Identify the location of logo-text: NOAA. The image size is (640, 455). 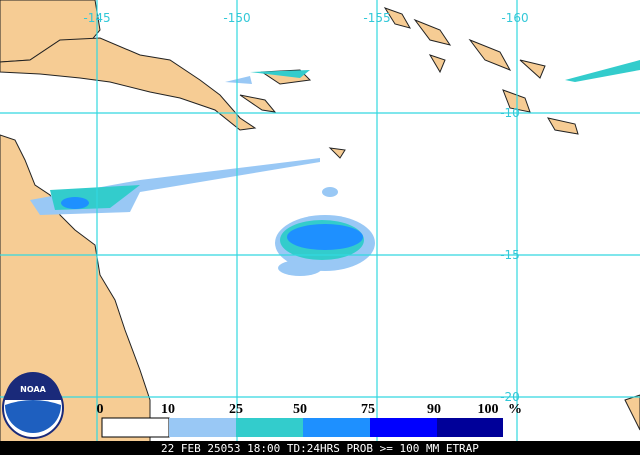
(33, 389).